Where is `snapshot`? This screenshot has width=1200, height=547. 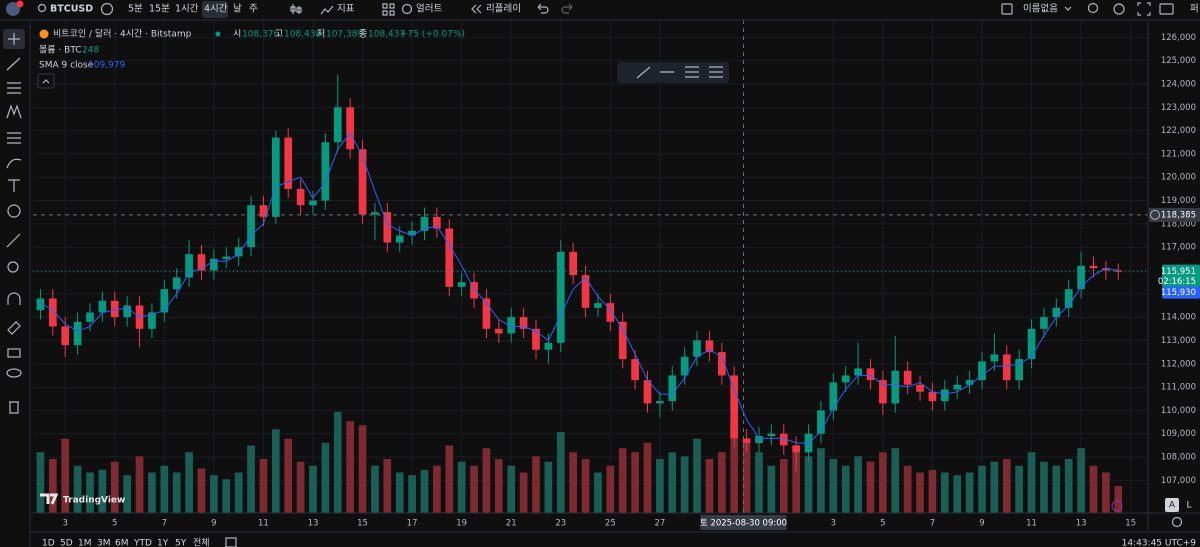 snapshot is located at coordinates (1166, 9).